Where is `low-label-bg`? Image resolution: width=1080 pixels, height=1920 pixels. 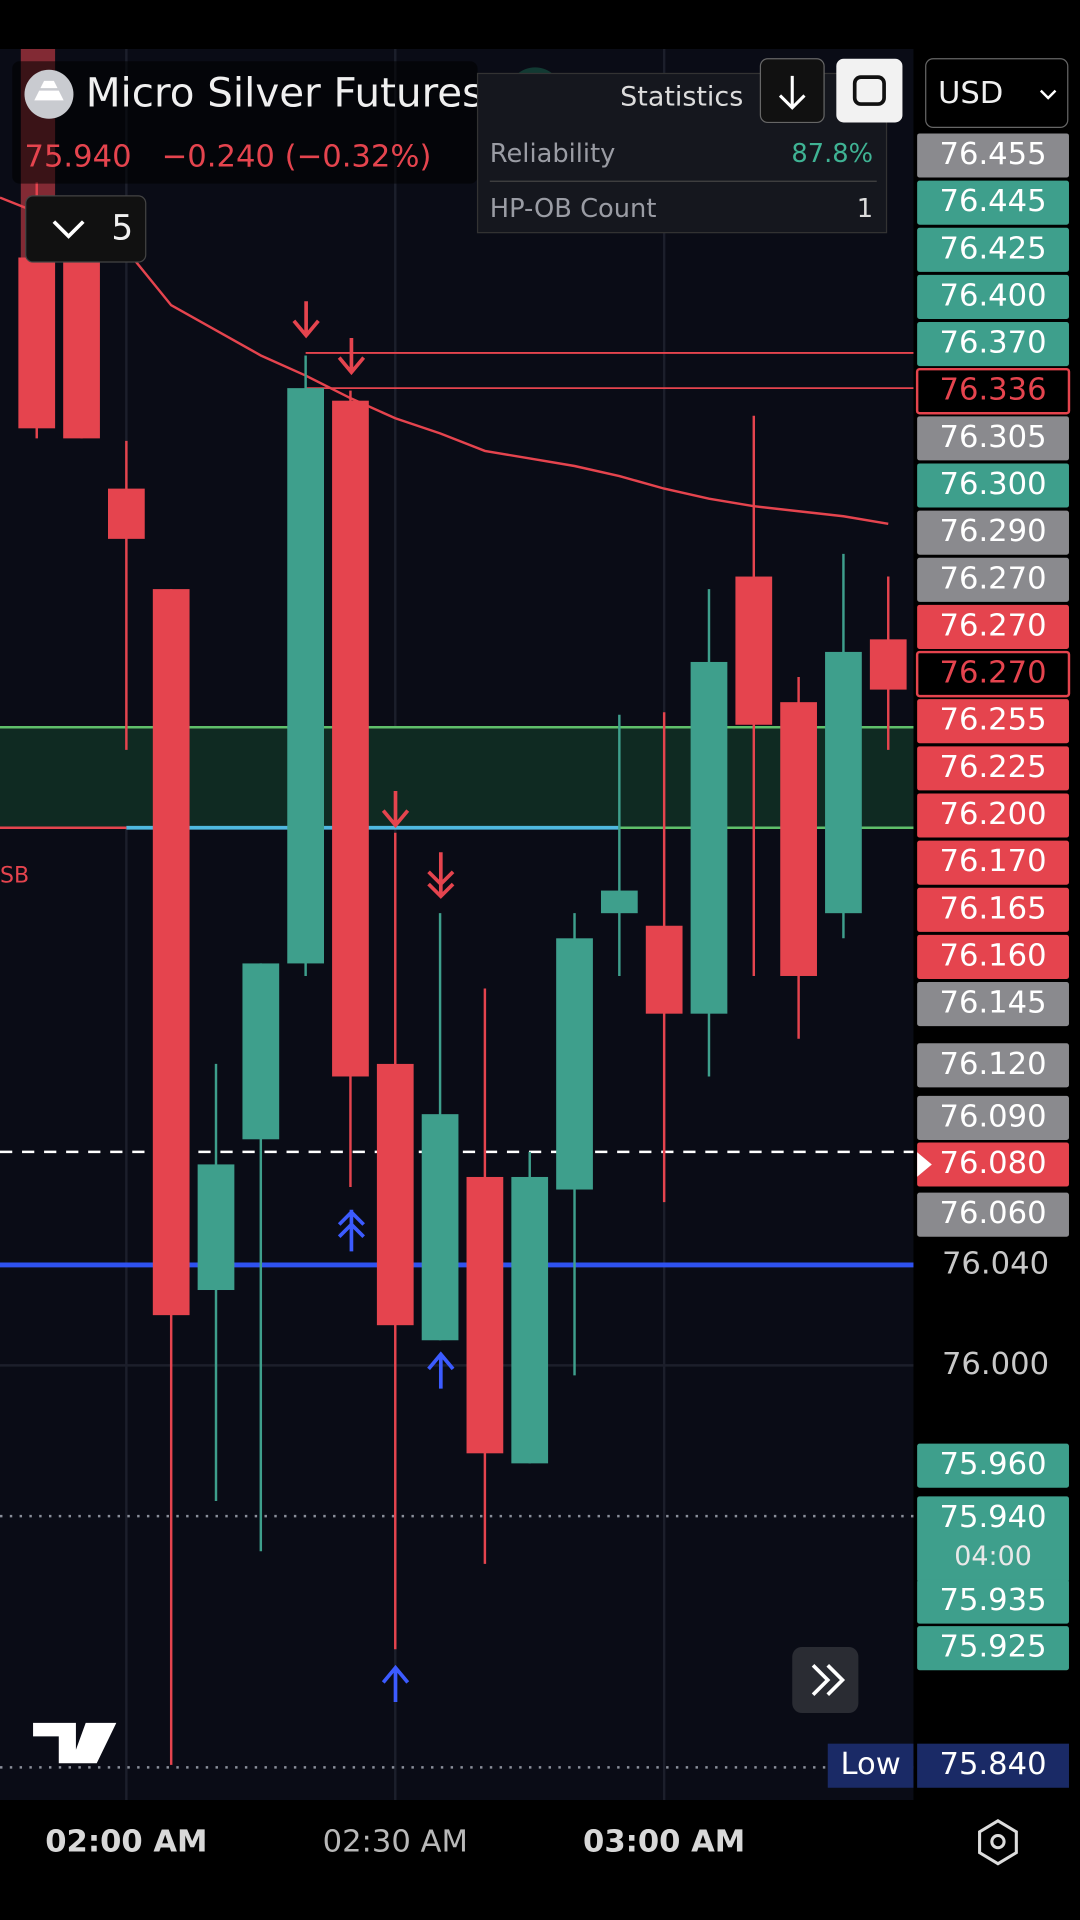 low-label-bg is located at coordinates (870, 1765).